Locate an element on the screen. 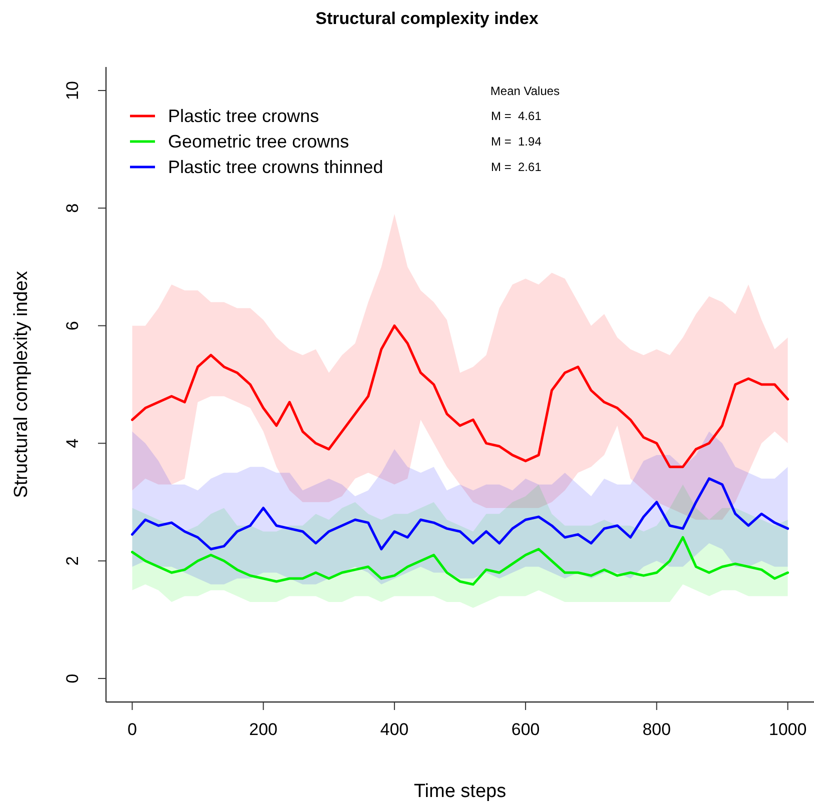 Image resolution: width=814 pixels, height=802 pixels. x-axis-title: Time steps is located at coordinates (460, 791).